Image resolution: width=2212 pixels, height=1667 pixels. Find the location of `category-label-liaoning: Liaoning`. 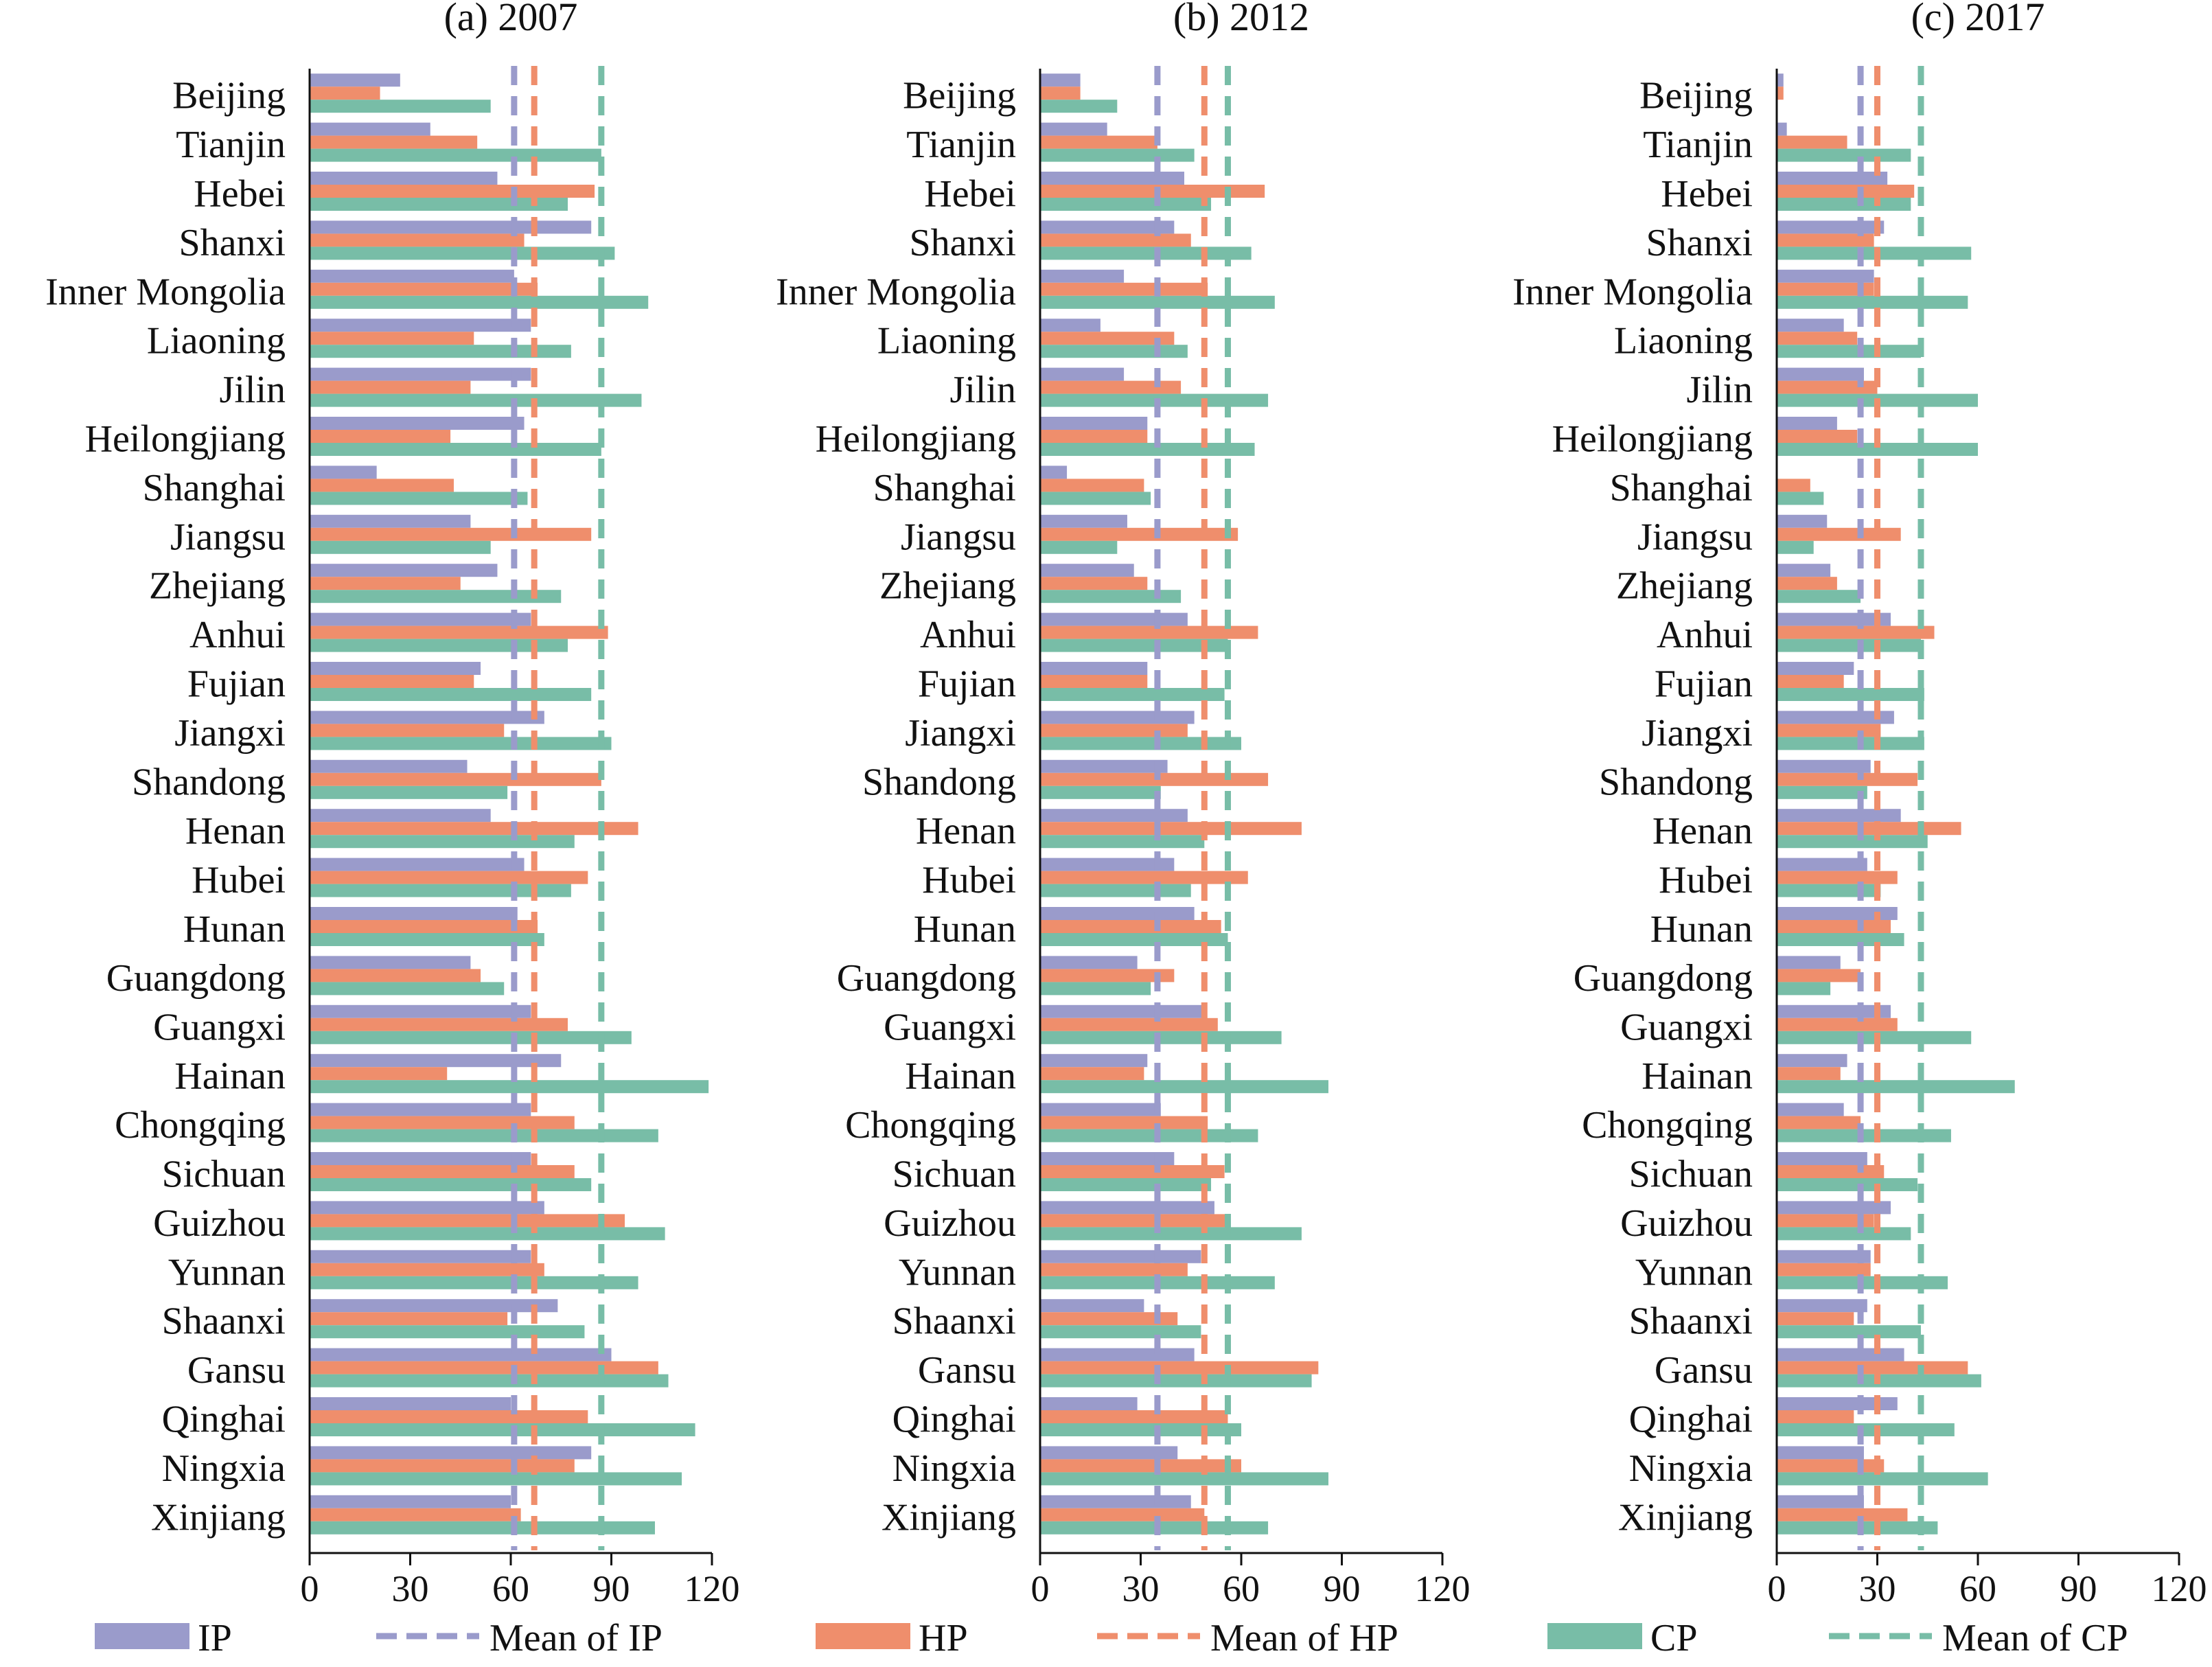

category-label-liaoning: Liaoning is located at coordinates (1683, 341).